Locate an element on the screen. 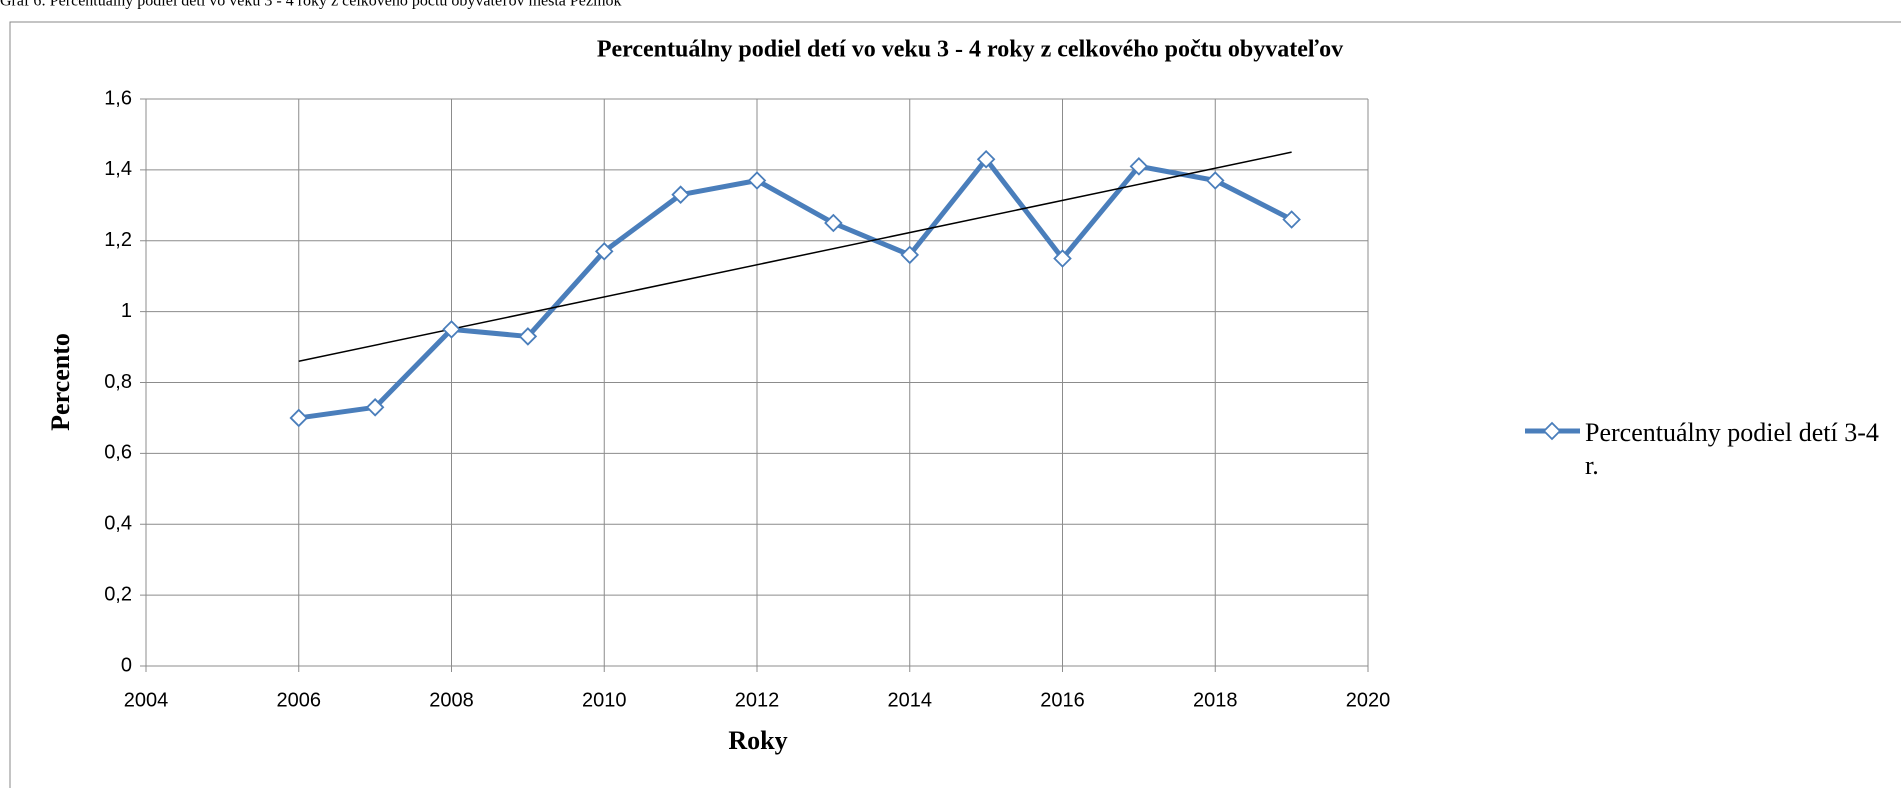 This screenshot has height=788, width=1901. x-tick-label: 2006 is located at coordinates (299, 700).